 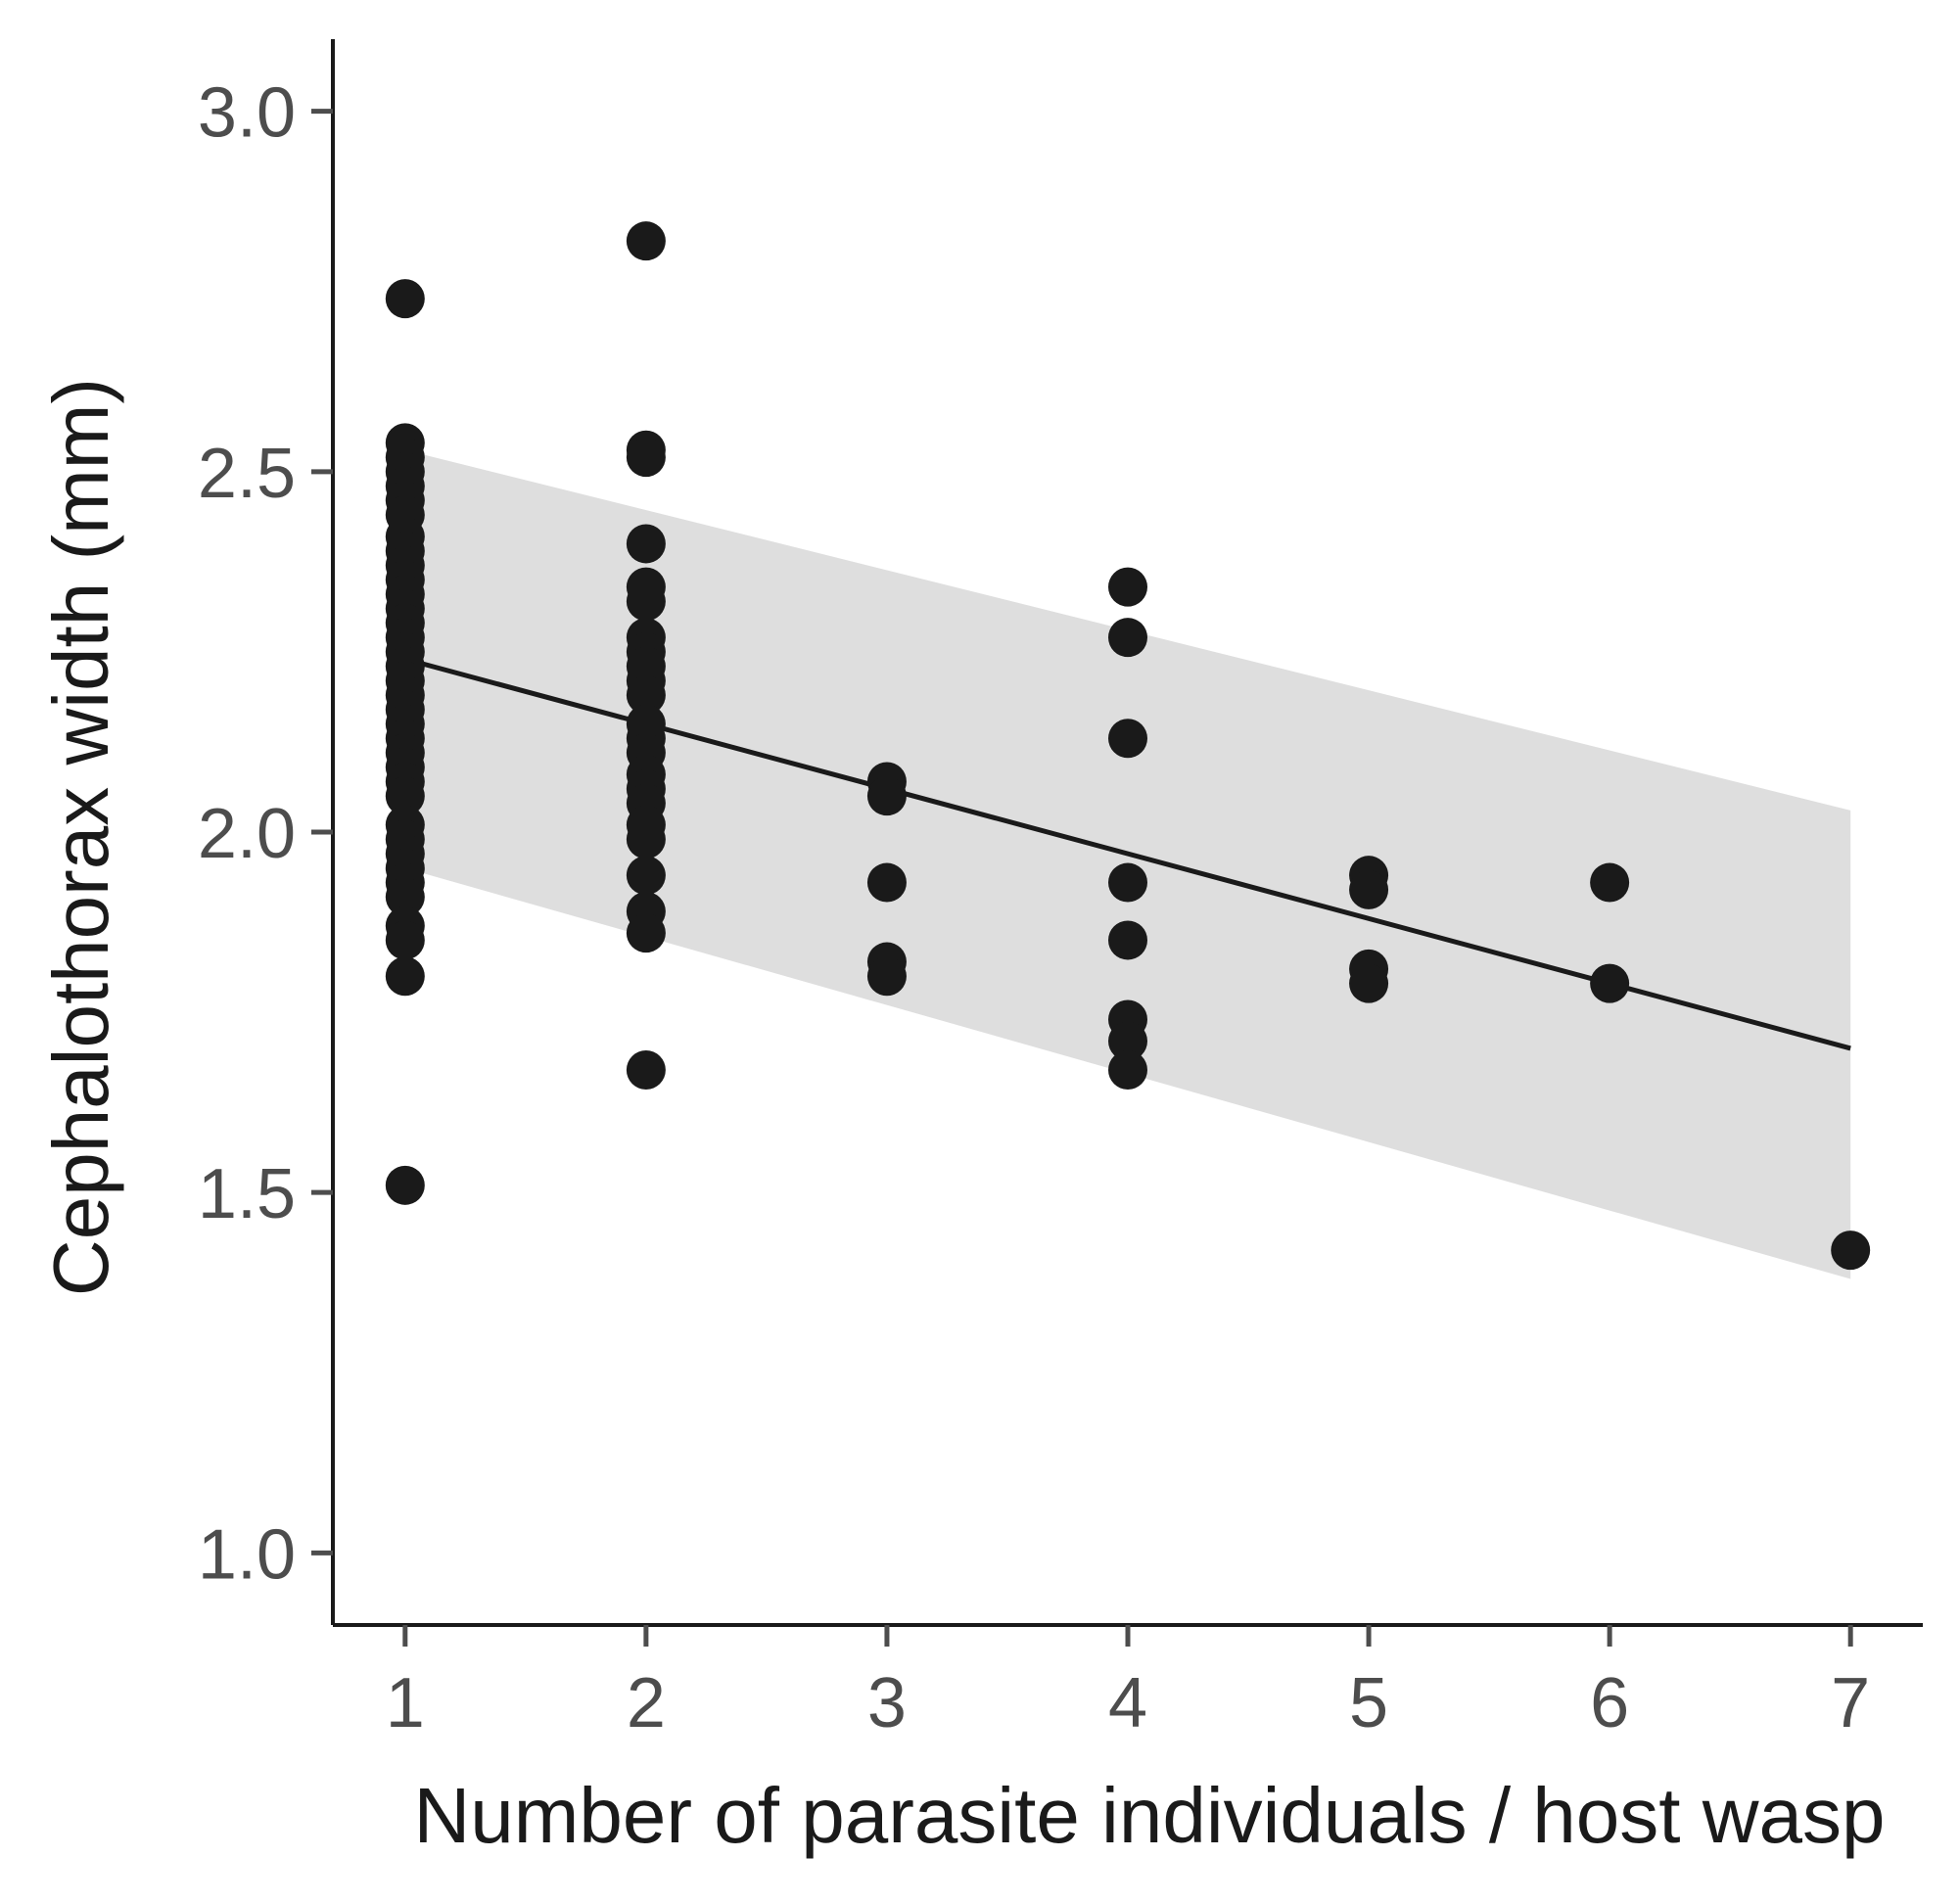 What do you see at coordinates (1609, 1703) in the screenshot?
I see `x-tick-label: 6` at bounding box center [1609, 1703].